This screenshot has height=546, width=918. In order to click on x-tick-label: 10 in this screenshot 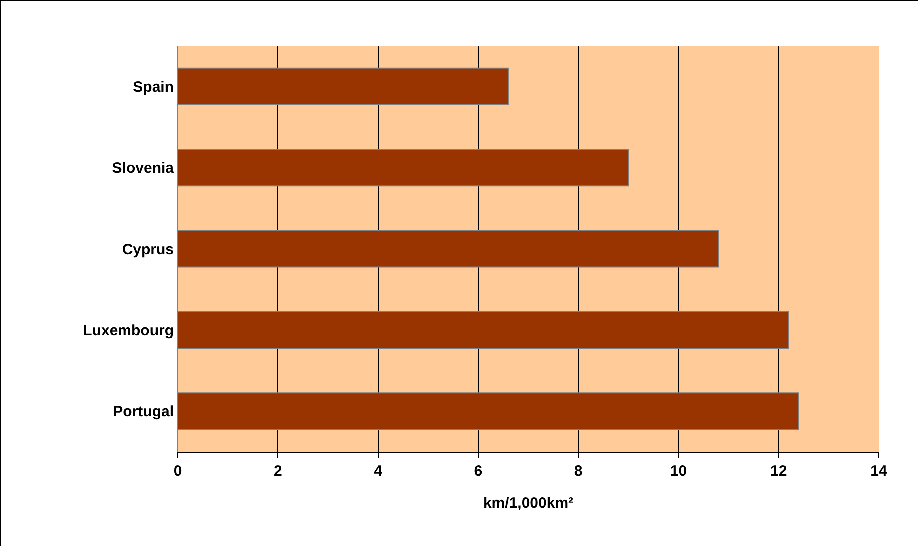, I will do `click(679, 471)`.